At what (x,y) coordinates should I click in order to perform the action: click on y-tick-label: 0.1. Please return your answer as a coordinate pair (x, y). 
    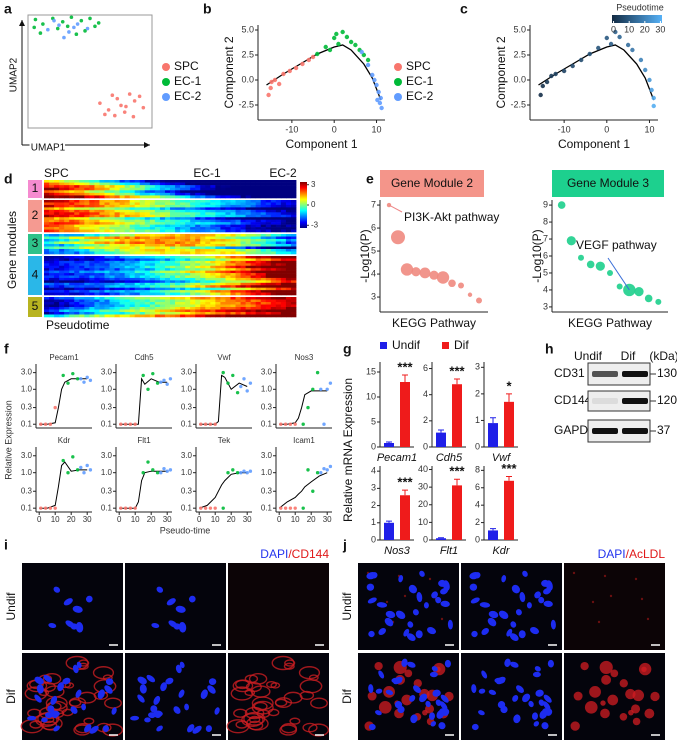
    Looking at the image, I should click on (27, 507).